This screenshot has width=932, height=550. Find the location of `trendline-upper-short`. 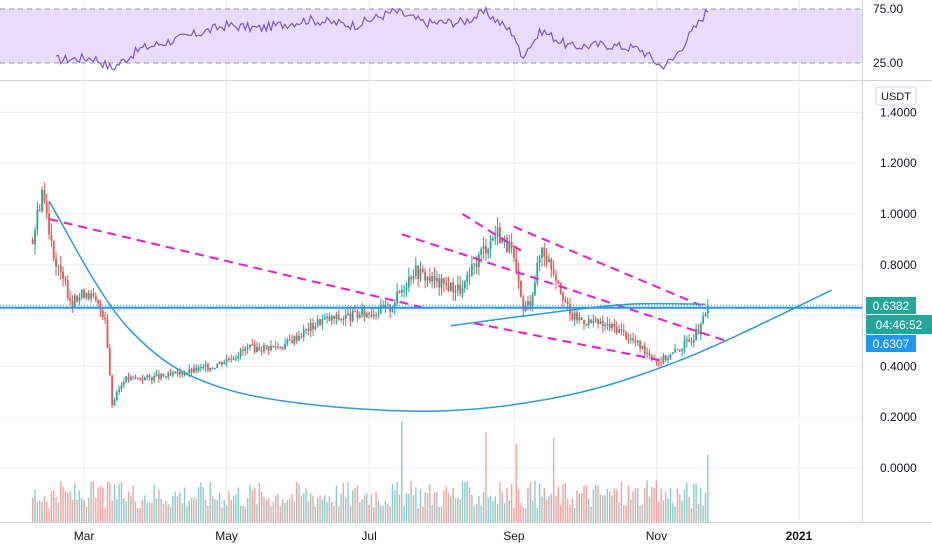

trendline-upper-short is located at coordinates (493, 233).